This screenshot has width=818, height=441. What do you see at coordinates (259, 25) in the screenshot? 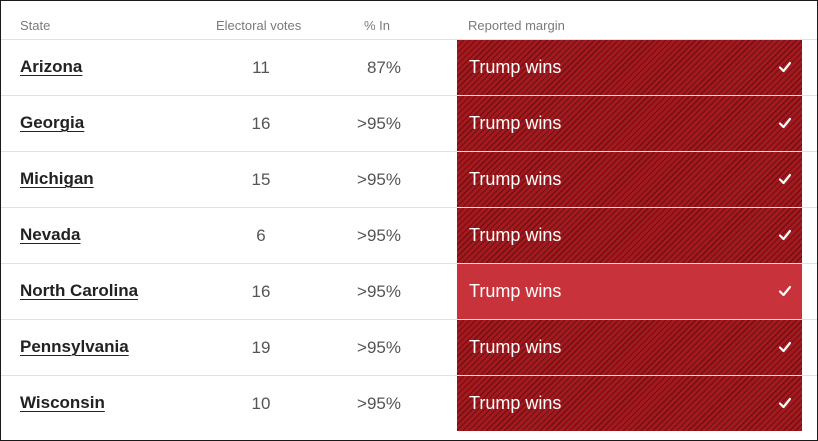
I see `header-electoral-votes: Electoral votes` at bounding box center [259, 25].